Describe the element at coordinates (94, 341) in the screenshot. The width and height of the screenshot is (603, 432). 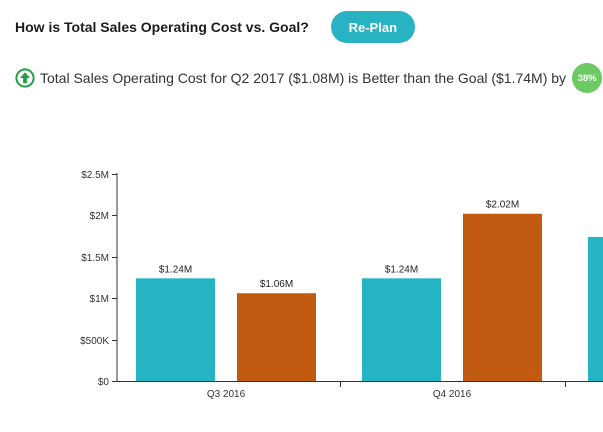
I see `y-tick-label: $500K` at that location.